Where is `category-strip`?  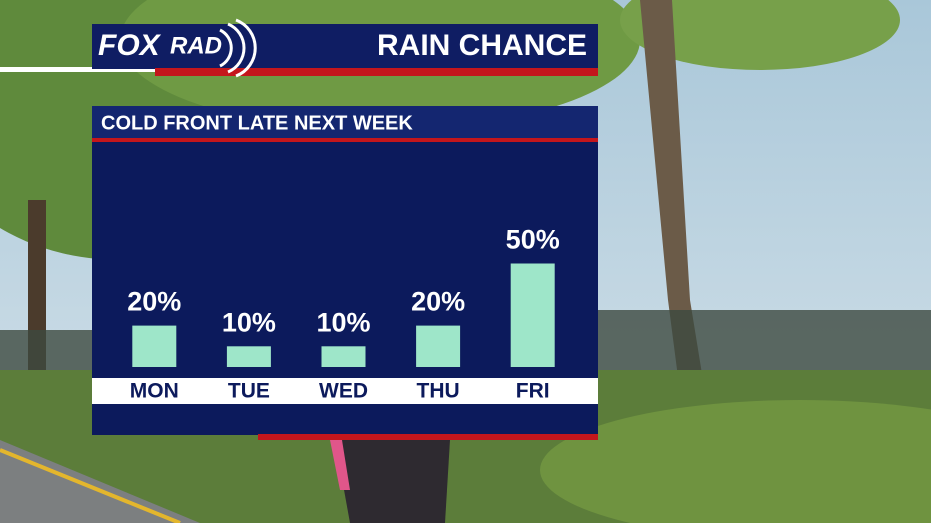 category-strip is located at coordinates (345, 391).